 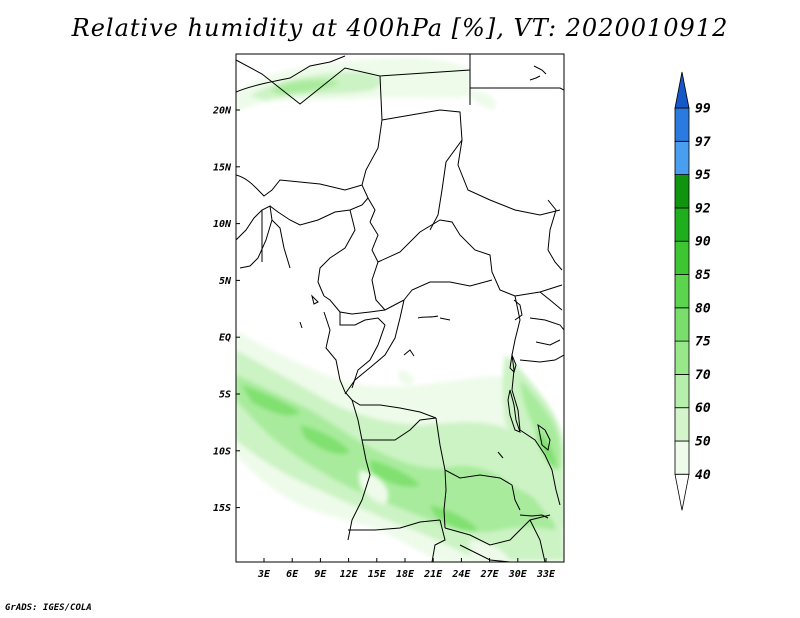 What do you see at coordinates (225, 338) in the screenshot?
I see `lat-tick-label: EQ` at bounding box center [225, 338].